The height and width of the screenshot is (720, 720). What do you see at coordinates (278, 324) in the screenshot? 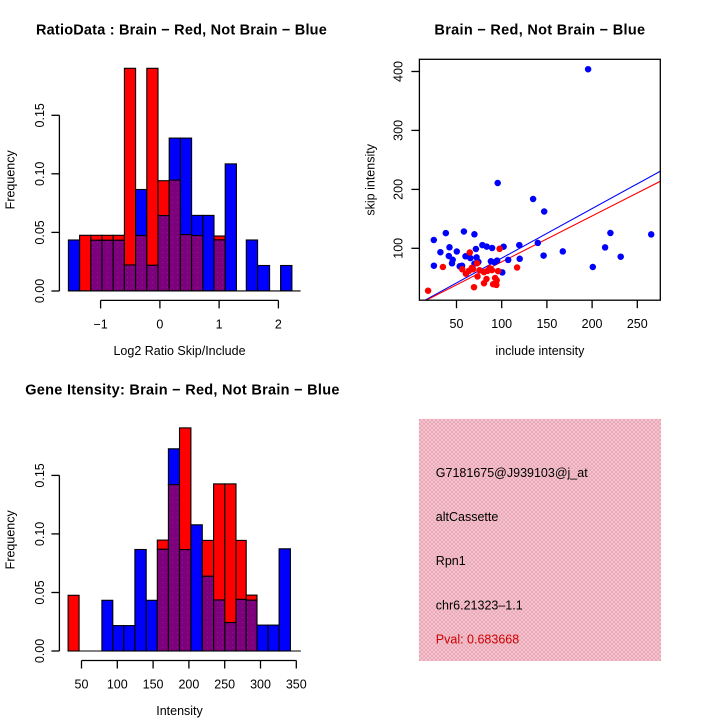
I see `svg-text: 2` at bounding box center [278, 324].